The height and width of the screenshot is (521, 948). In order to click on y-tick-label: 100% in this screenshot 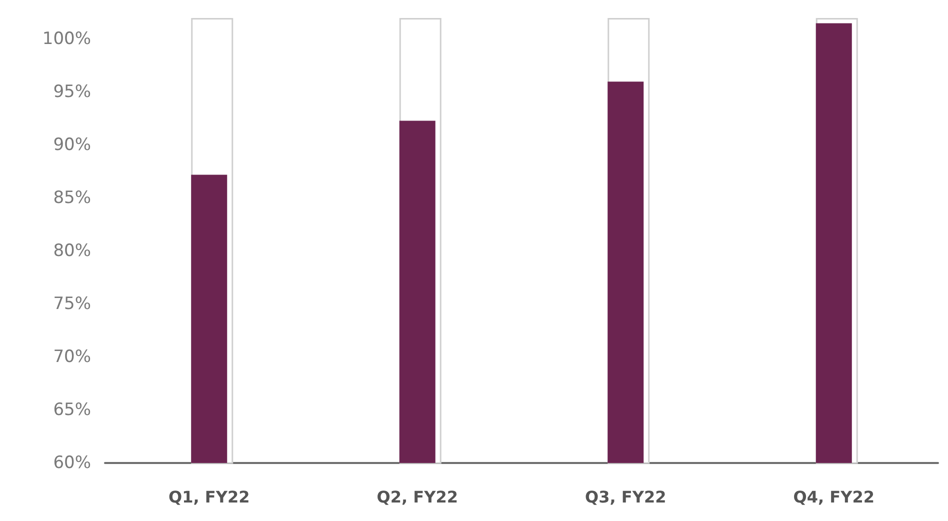, I will do `click(66, 39)`.